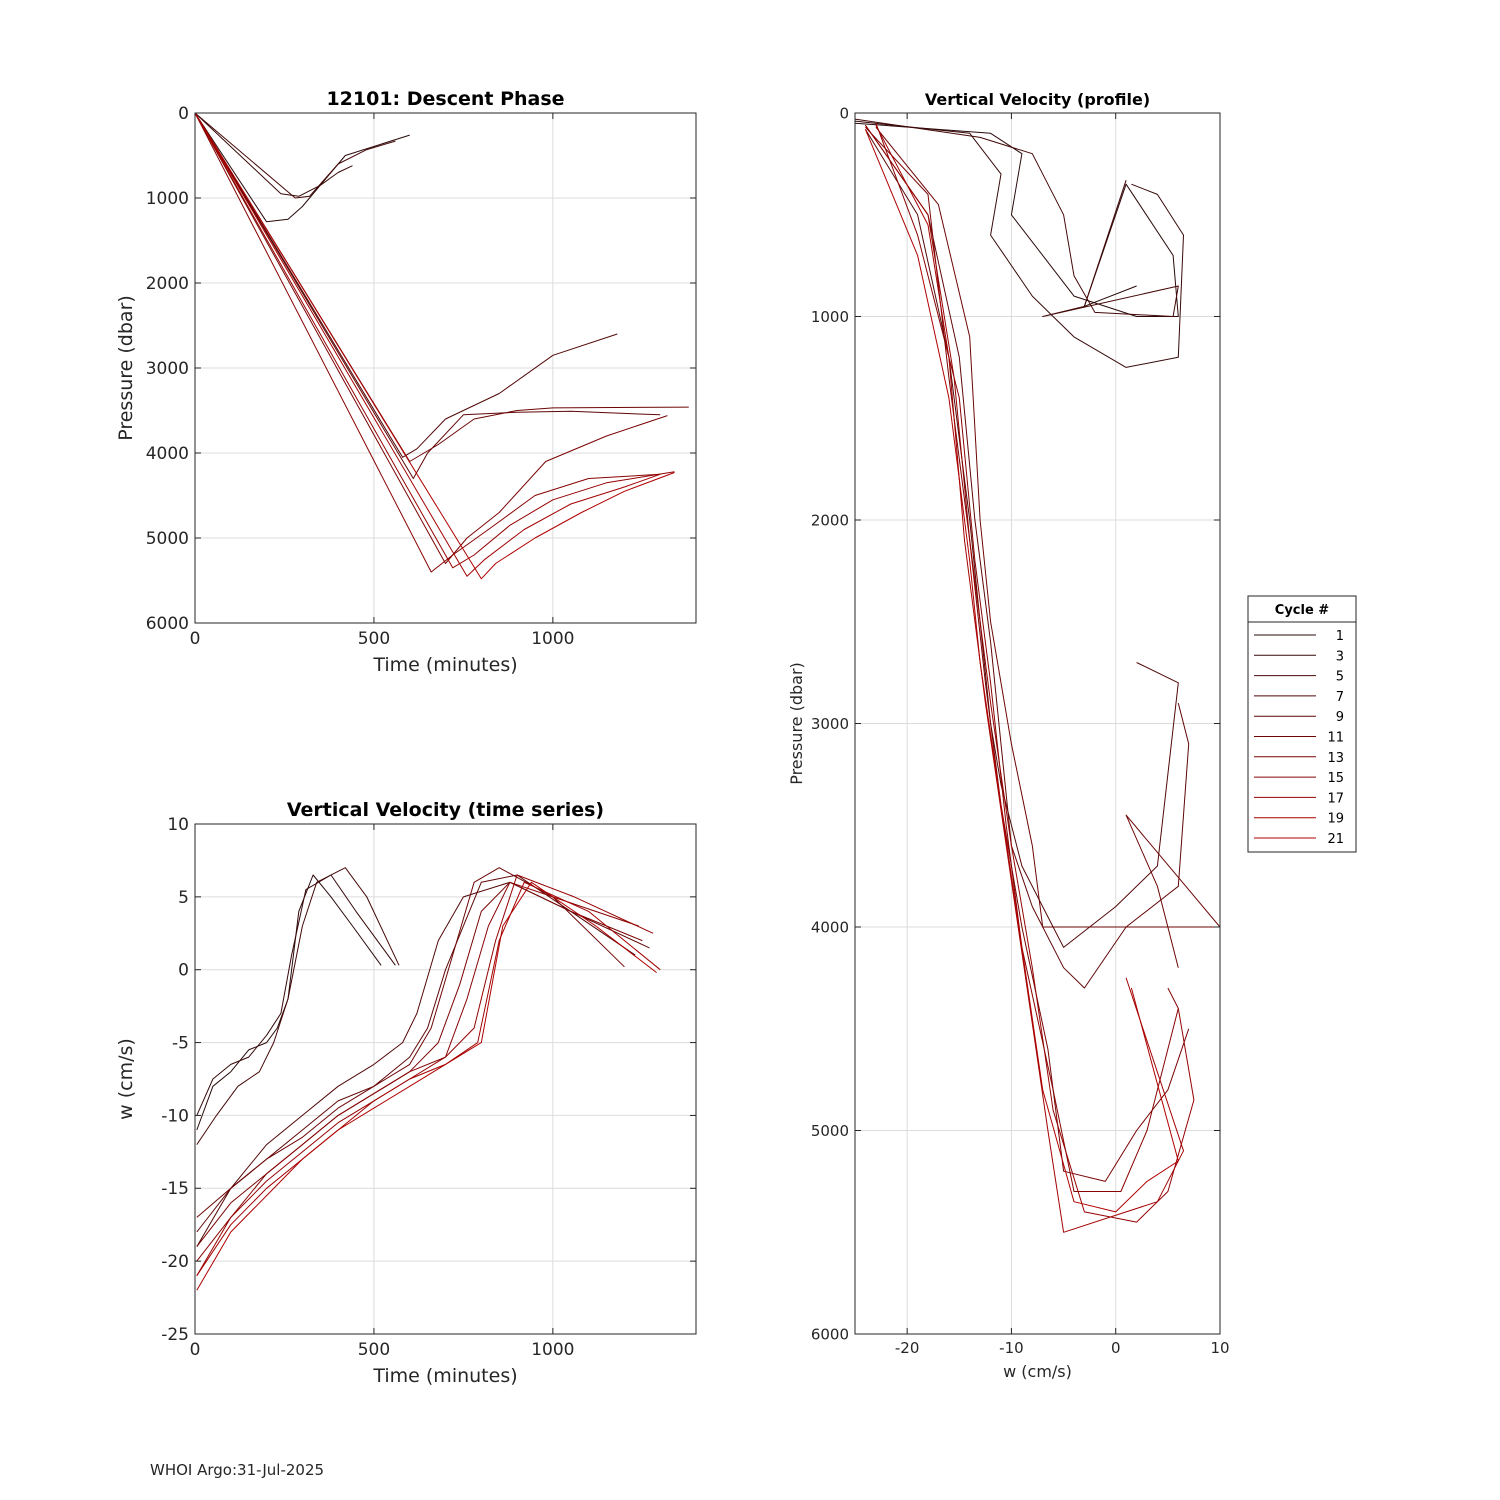  What do you see at coordinates (1340, 636) in the screenshot?
I see `legend-entry-label: 1` at bounding box center [1340, 636].